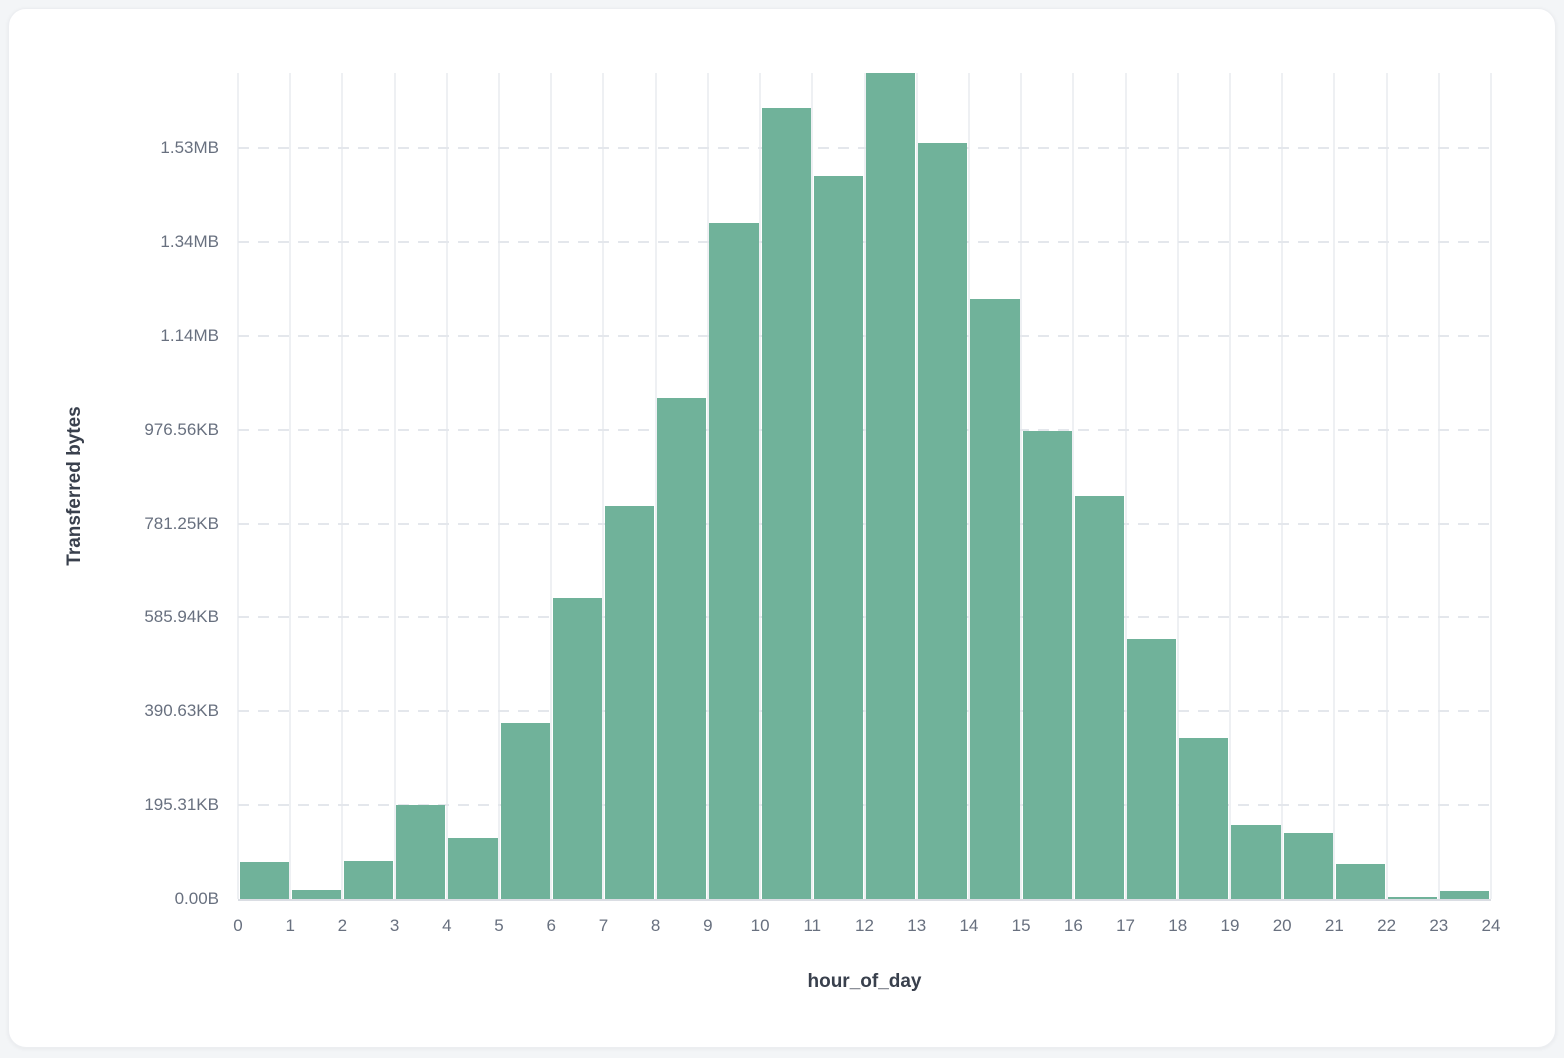 Image resolution: width=1564 pixels, height=1058 pixels. I want to click on x-tick-label: 16, so click(1073, 925).